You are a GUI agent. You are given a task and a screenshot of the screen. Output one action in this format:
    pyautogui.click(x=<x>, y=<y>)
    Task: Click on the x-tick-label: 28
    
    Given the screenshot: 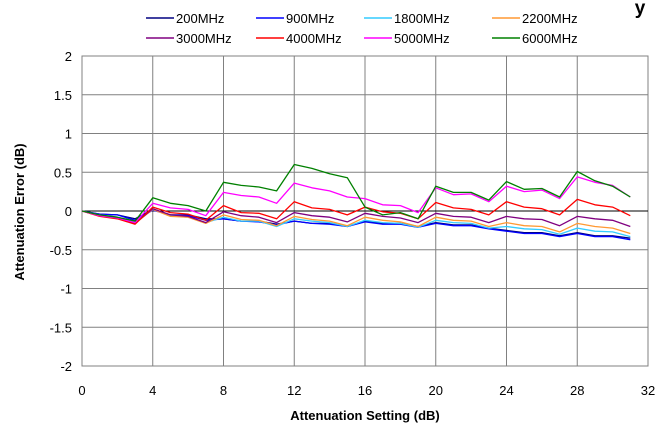 What is the action you would take?
    pyautogui.click(x=577, y=390)
    